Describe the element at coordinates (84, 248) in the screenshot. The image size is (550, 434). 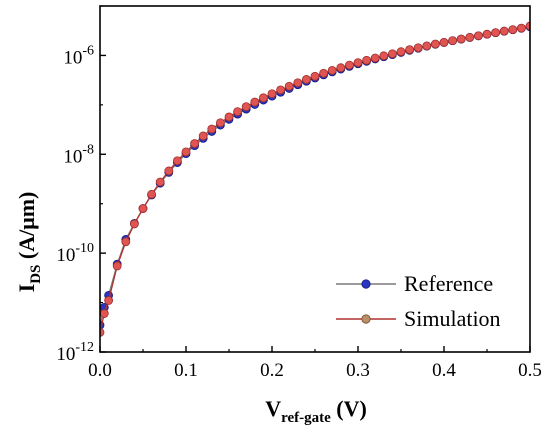
I see `y-tick-exponent: -10` at that location.